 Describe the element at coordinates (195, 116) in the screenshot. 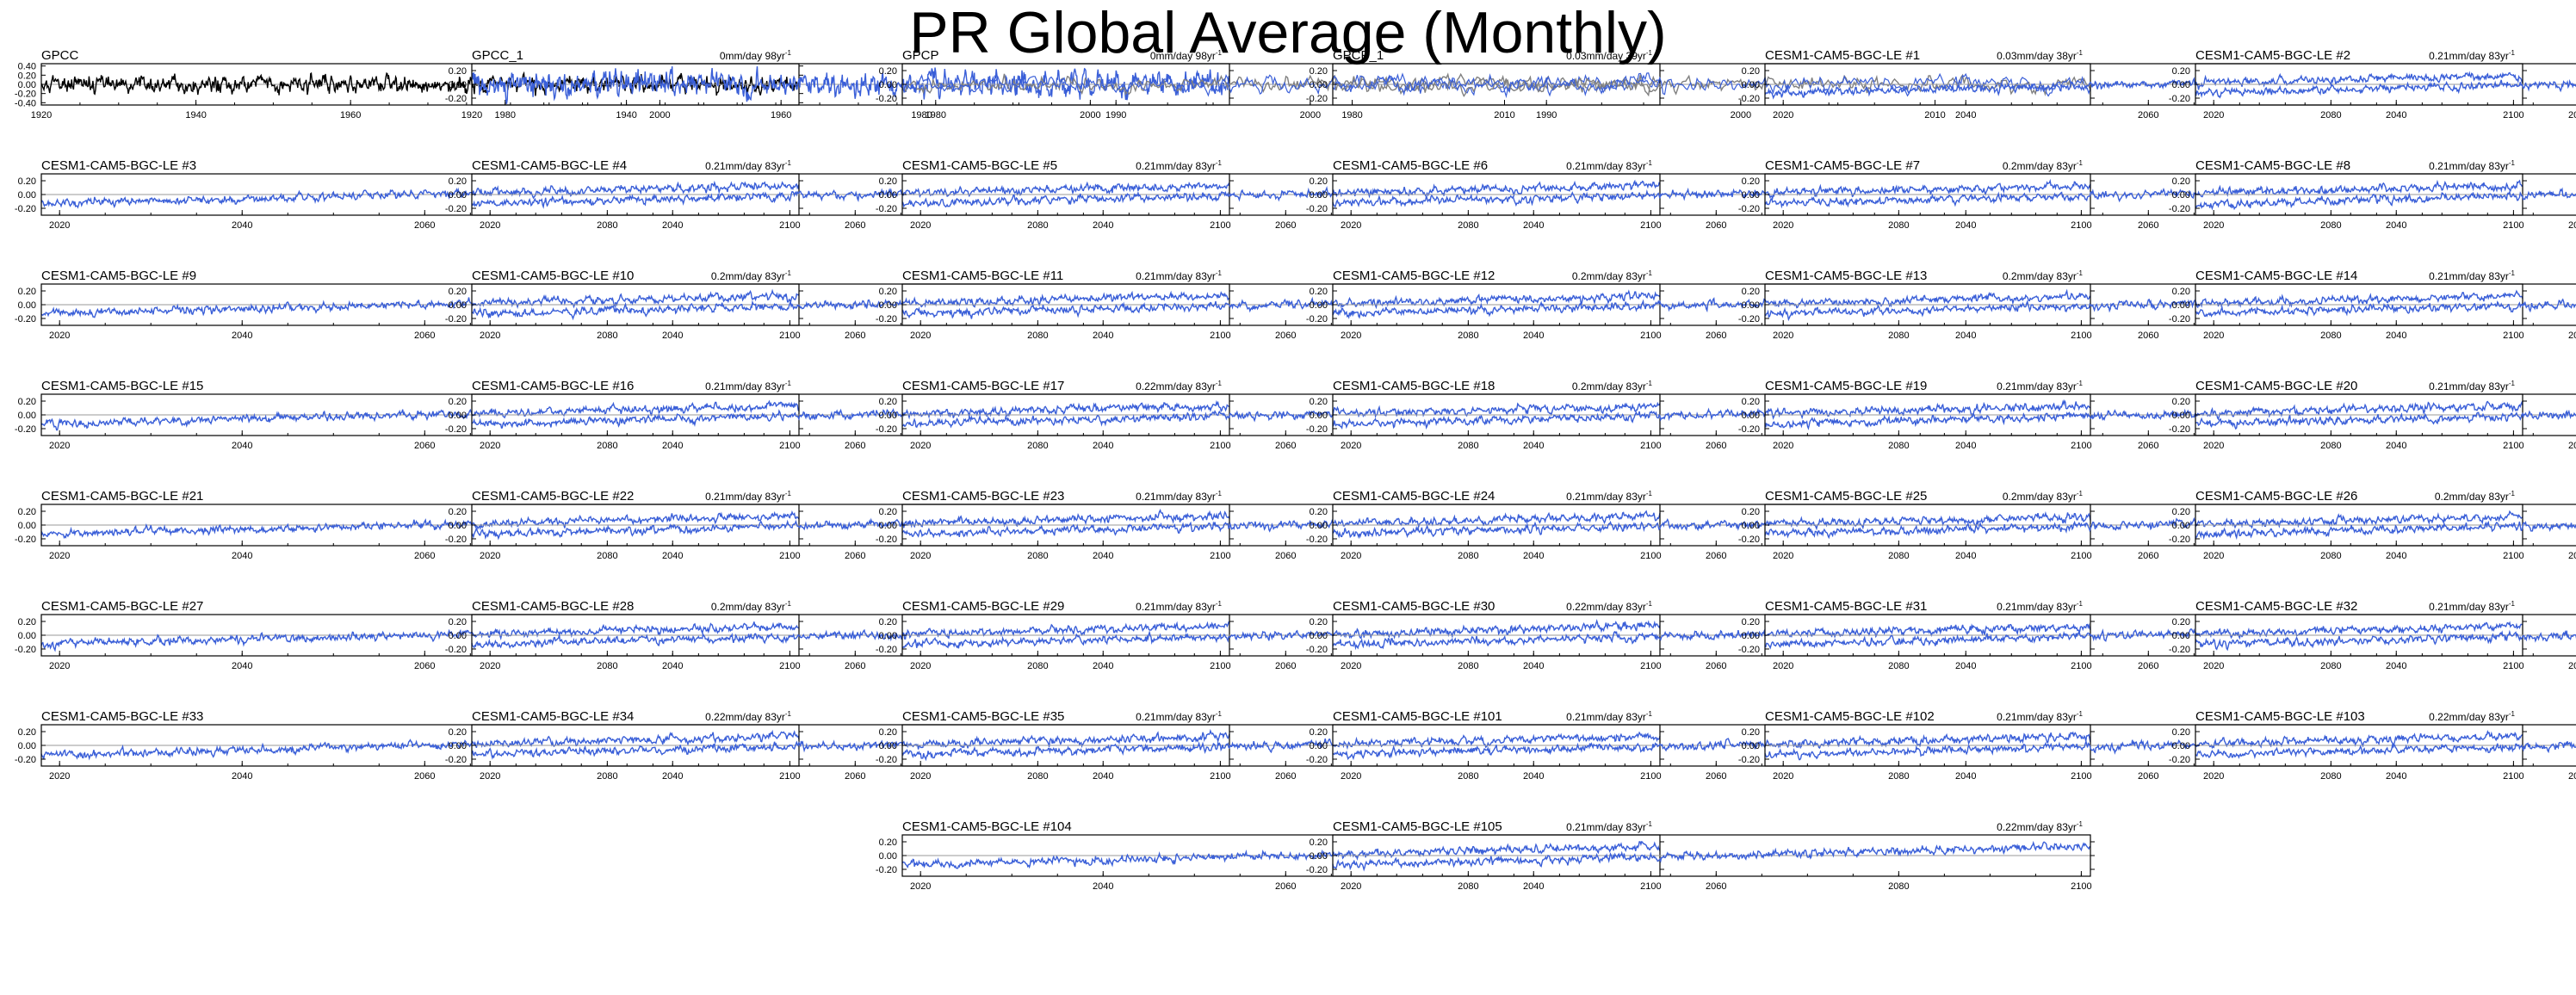

I see `x-tick-label: 1940` at that location.